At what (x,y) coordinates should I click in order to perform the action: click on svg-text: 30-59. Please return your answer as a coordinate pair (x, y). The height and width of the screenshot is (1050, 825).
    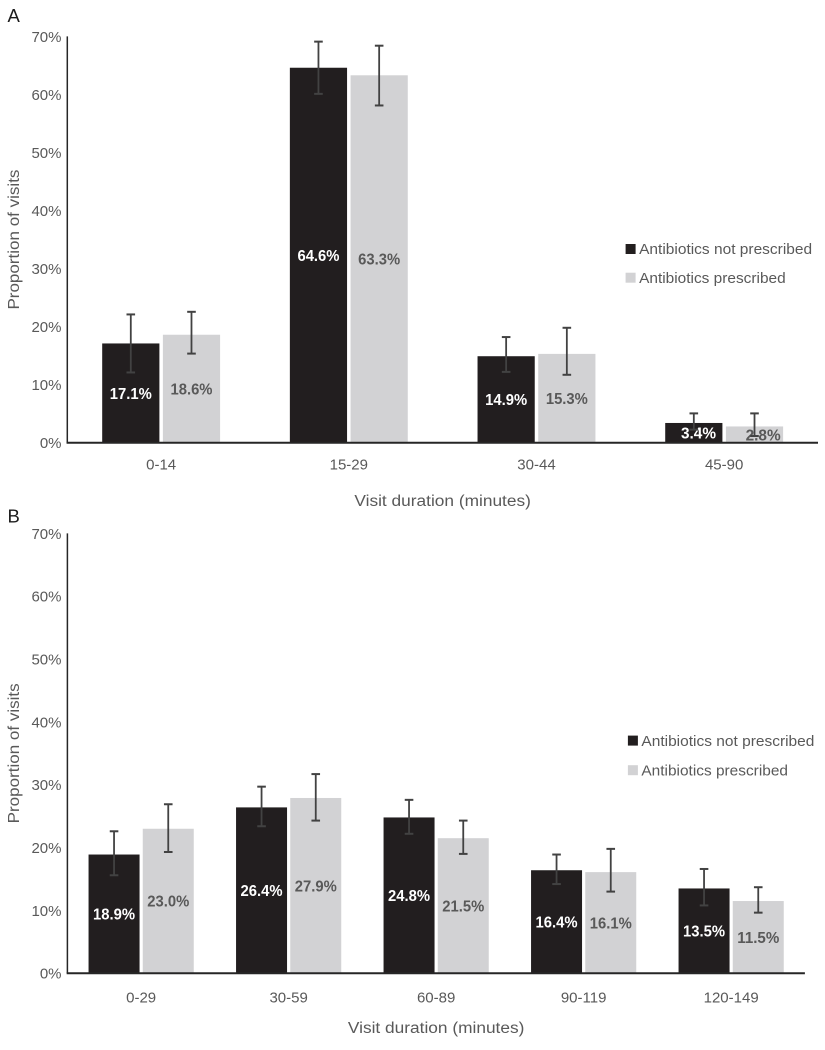
    Looking at the image, I should click on (288, 997).